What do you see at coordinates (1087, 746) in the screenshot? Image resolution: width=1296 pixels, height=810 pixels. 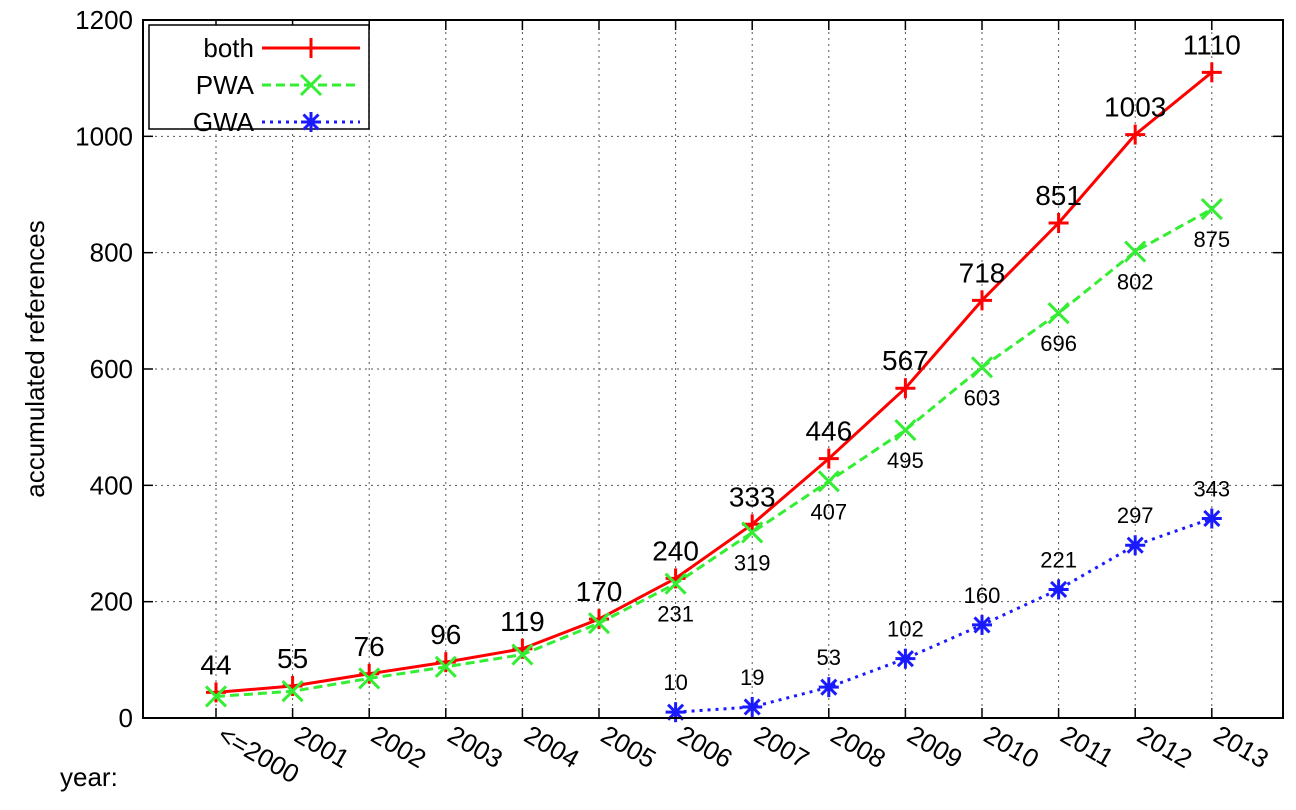 I see `x-tick-label: 2011` at bounding box center [1087, 746].